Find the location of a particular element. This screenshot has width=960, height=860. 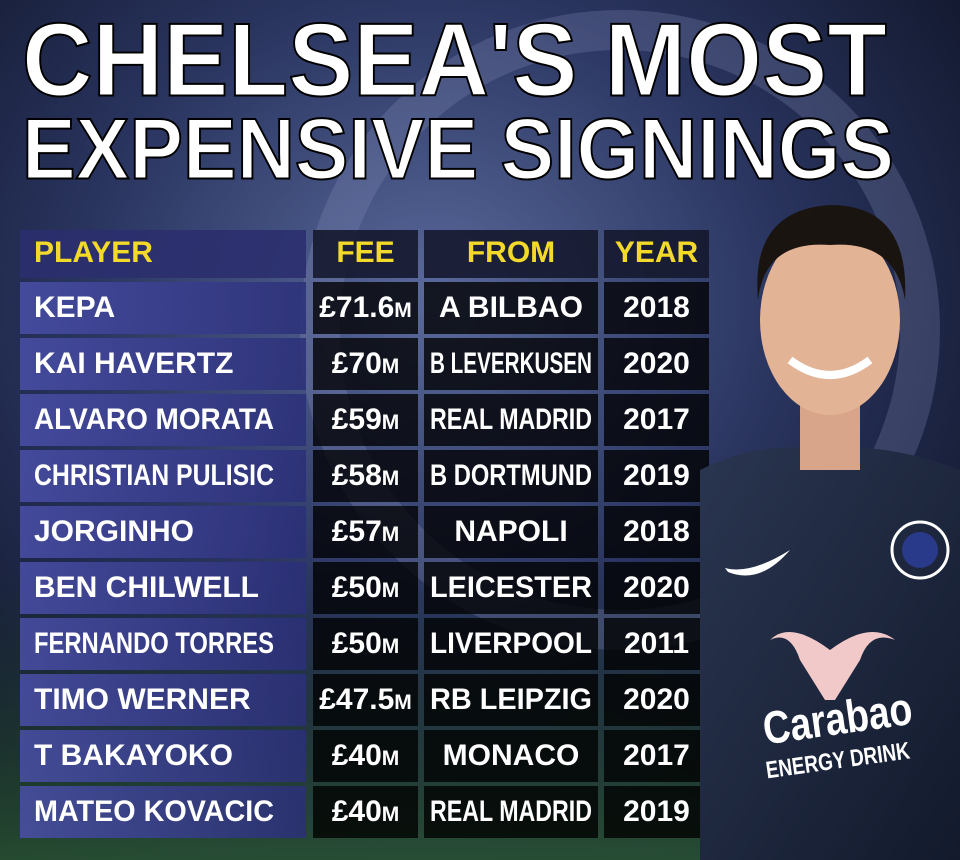

cell-text: LEICESTER is located at coordinates (511, 587).